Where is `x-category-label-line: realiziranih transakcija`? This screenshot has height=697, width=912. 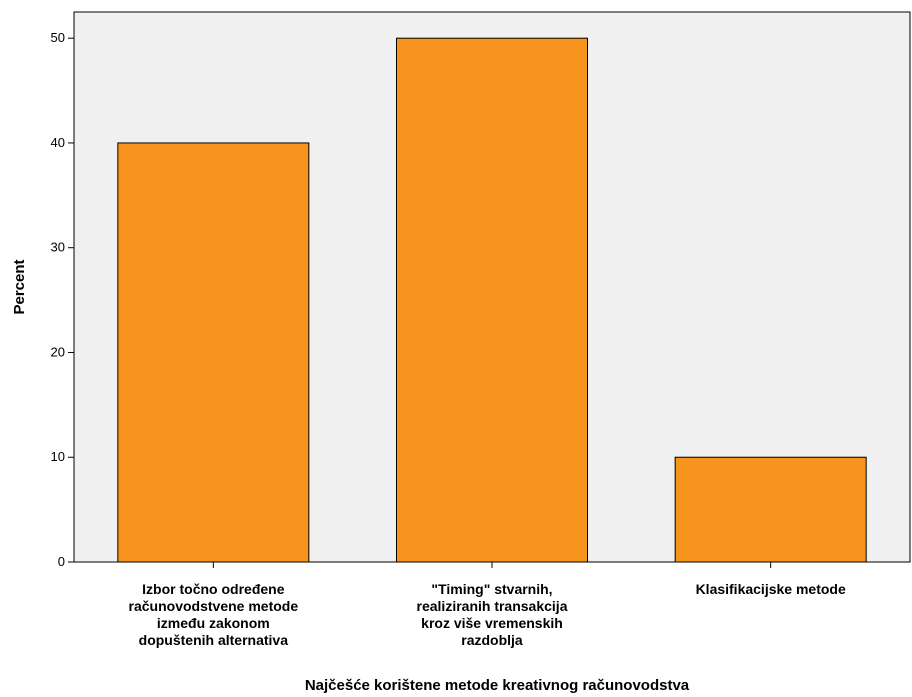 x-category-label-line: realiziranih transakcija is located at coordinates (492, 606).